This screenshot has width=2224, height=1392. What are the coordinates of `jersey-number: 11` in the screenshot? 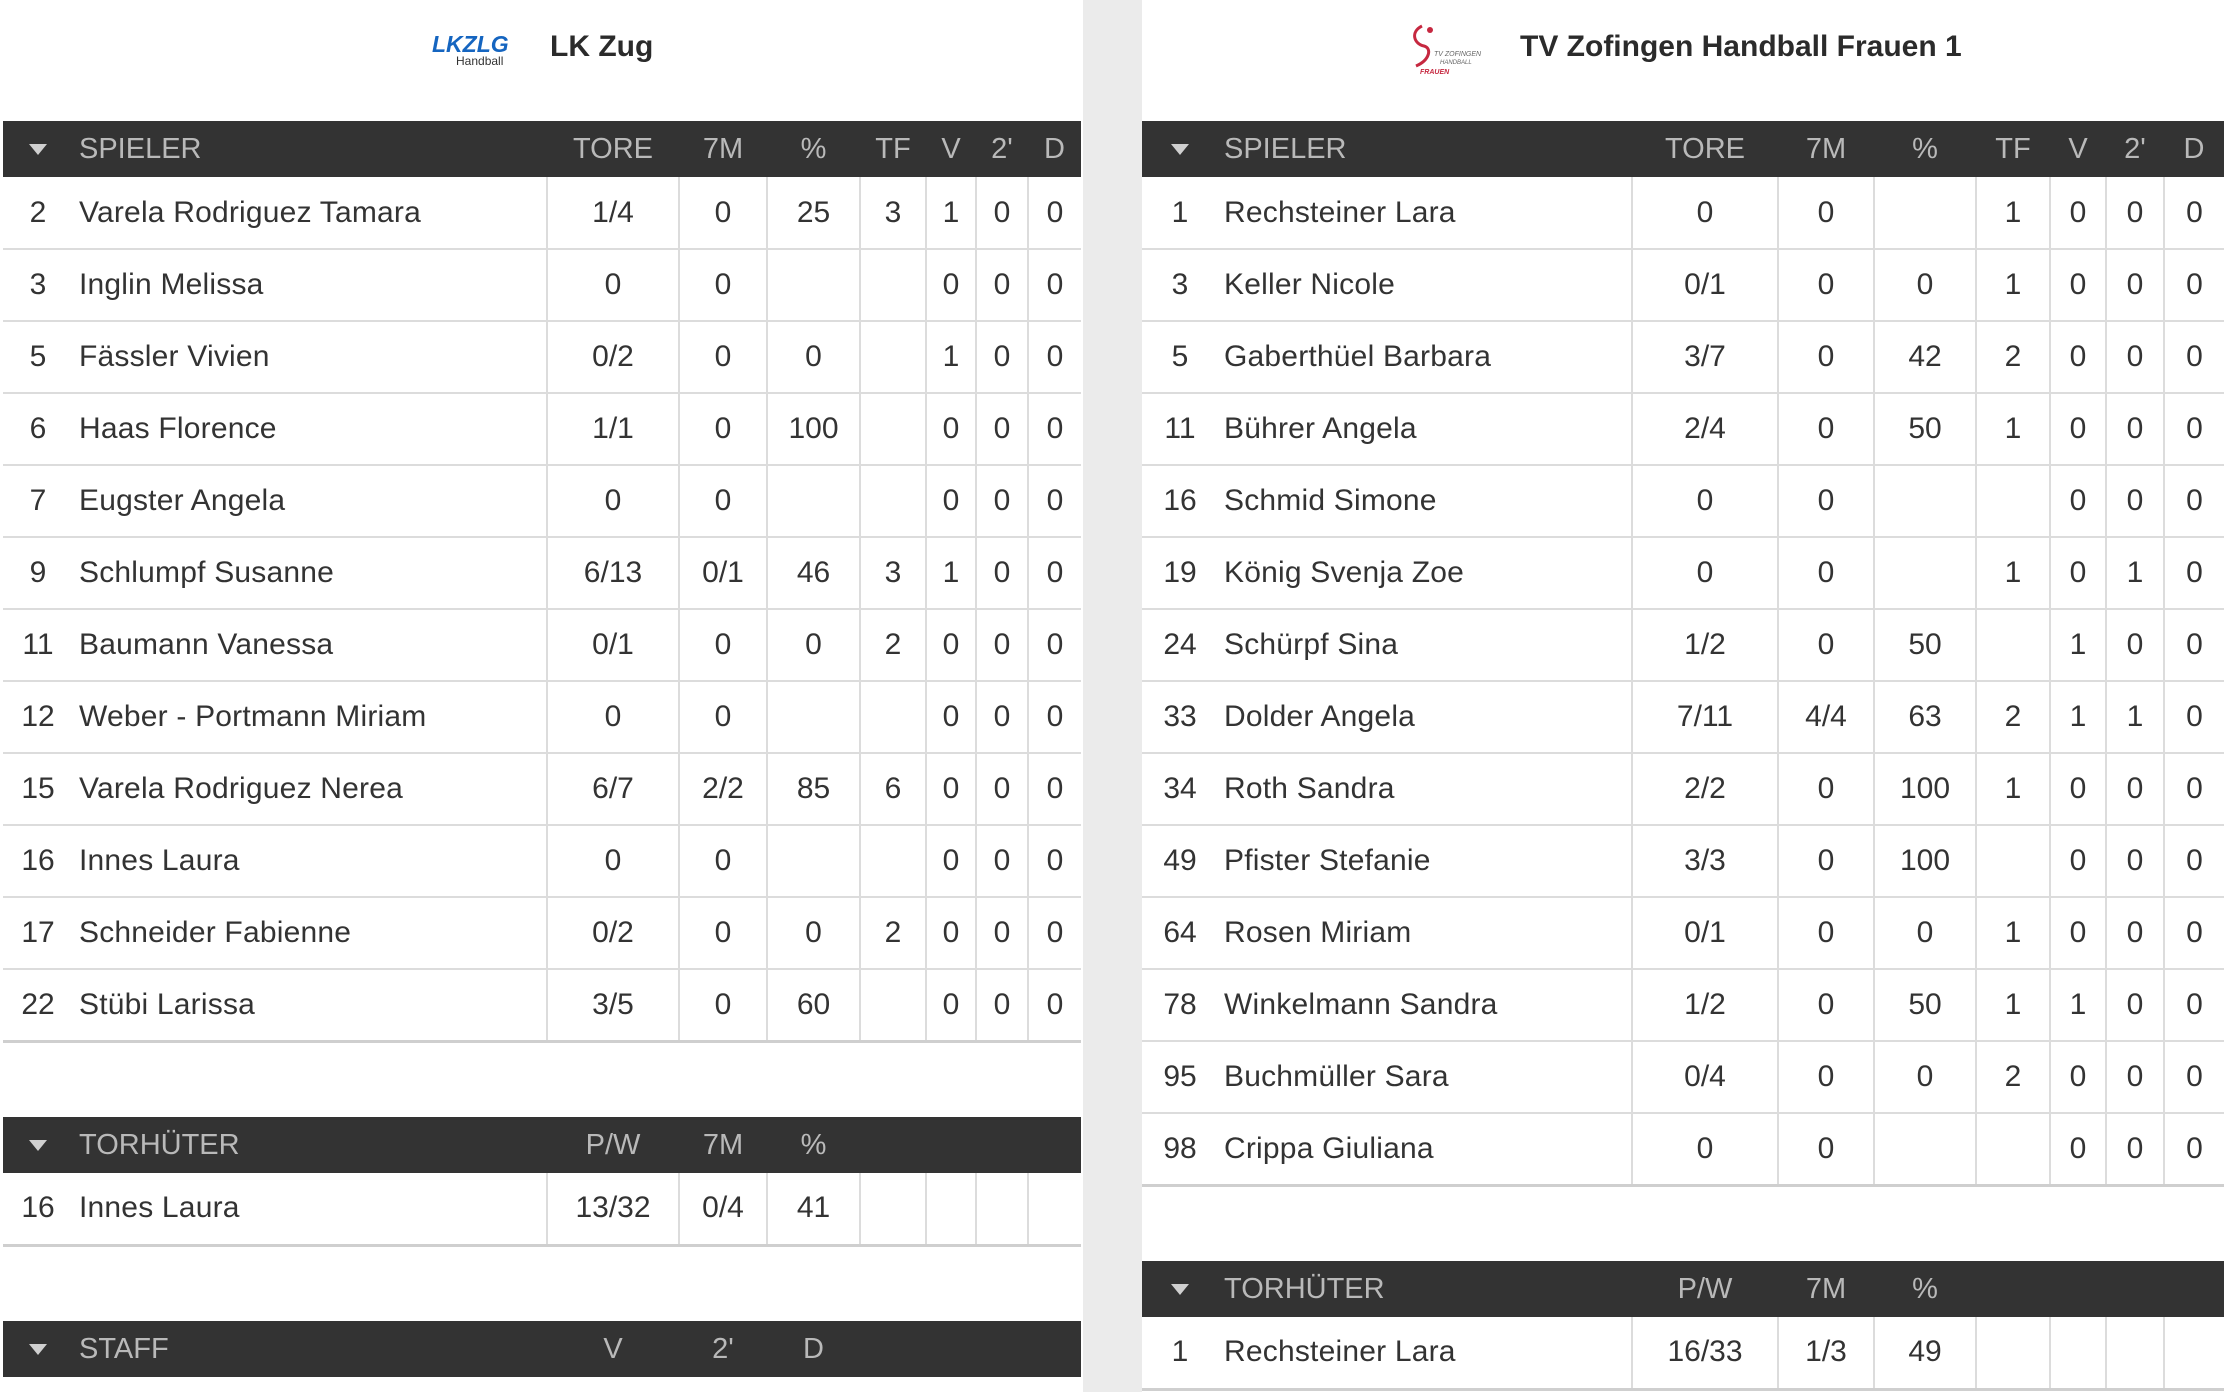 It's located at (38, 645).